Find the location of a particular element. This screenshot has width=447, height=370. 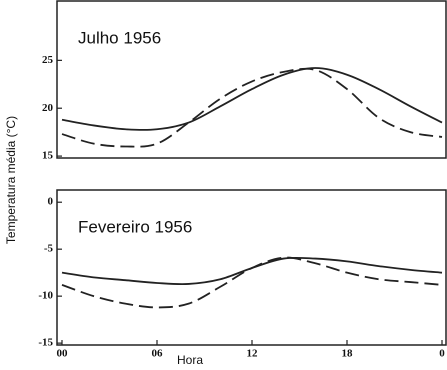

panel-title: Fevereiro 1956 is located at coordinates (135, 226).